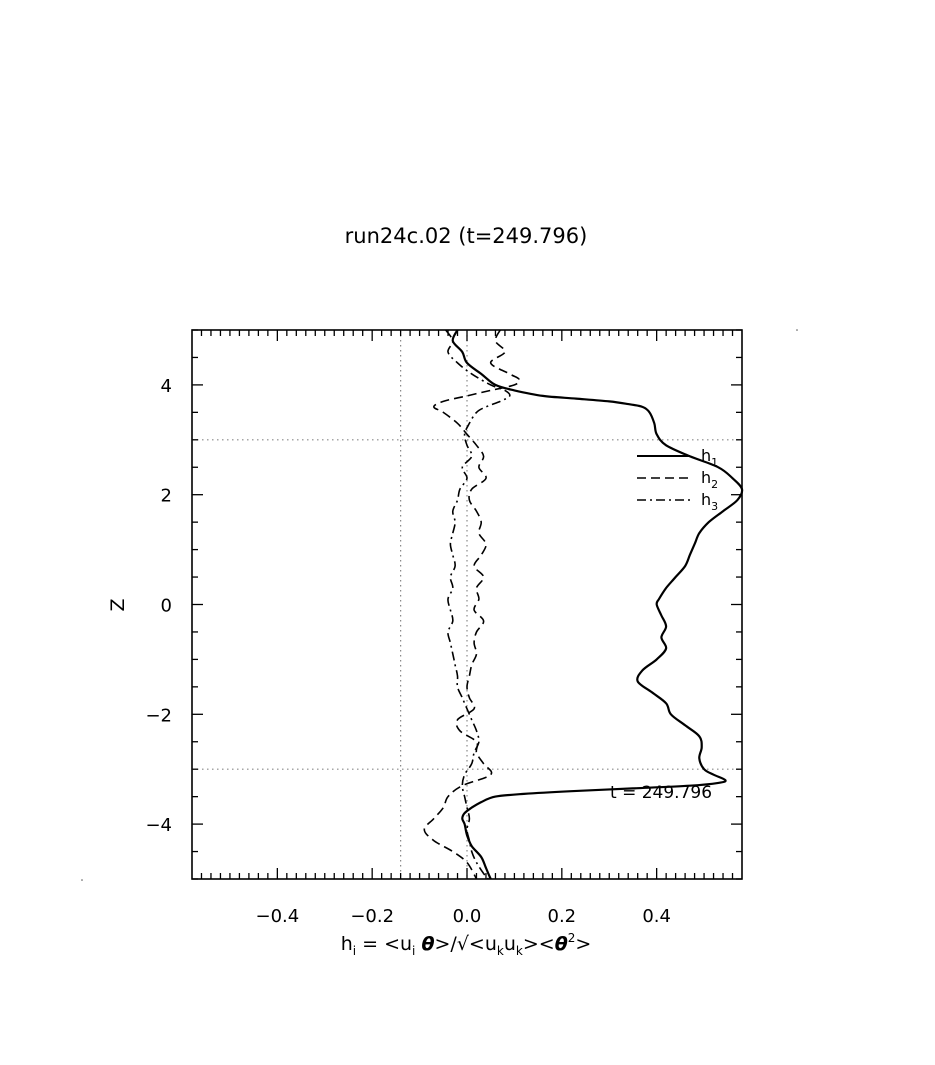  Describe the element at coordinates (166, 386) in the screenshot. I see `y-tick-label: 4` at that location.